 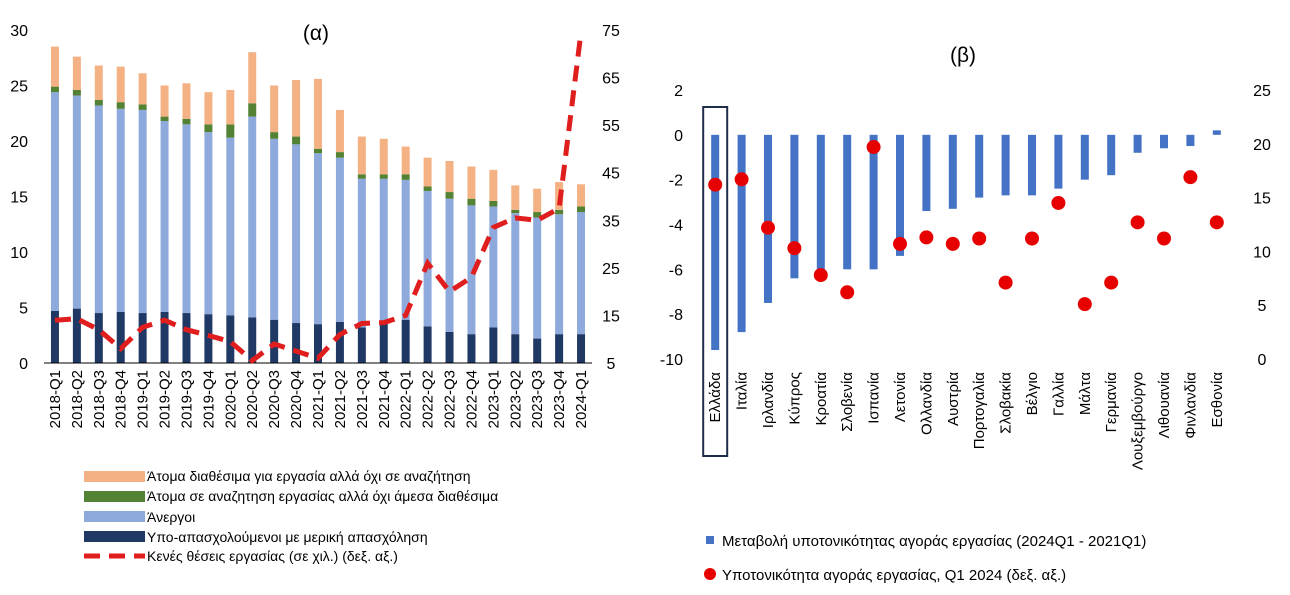 I want to click on panel-beta-dots, so click(x=966, y=226).